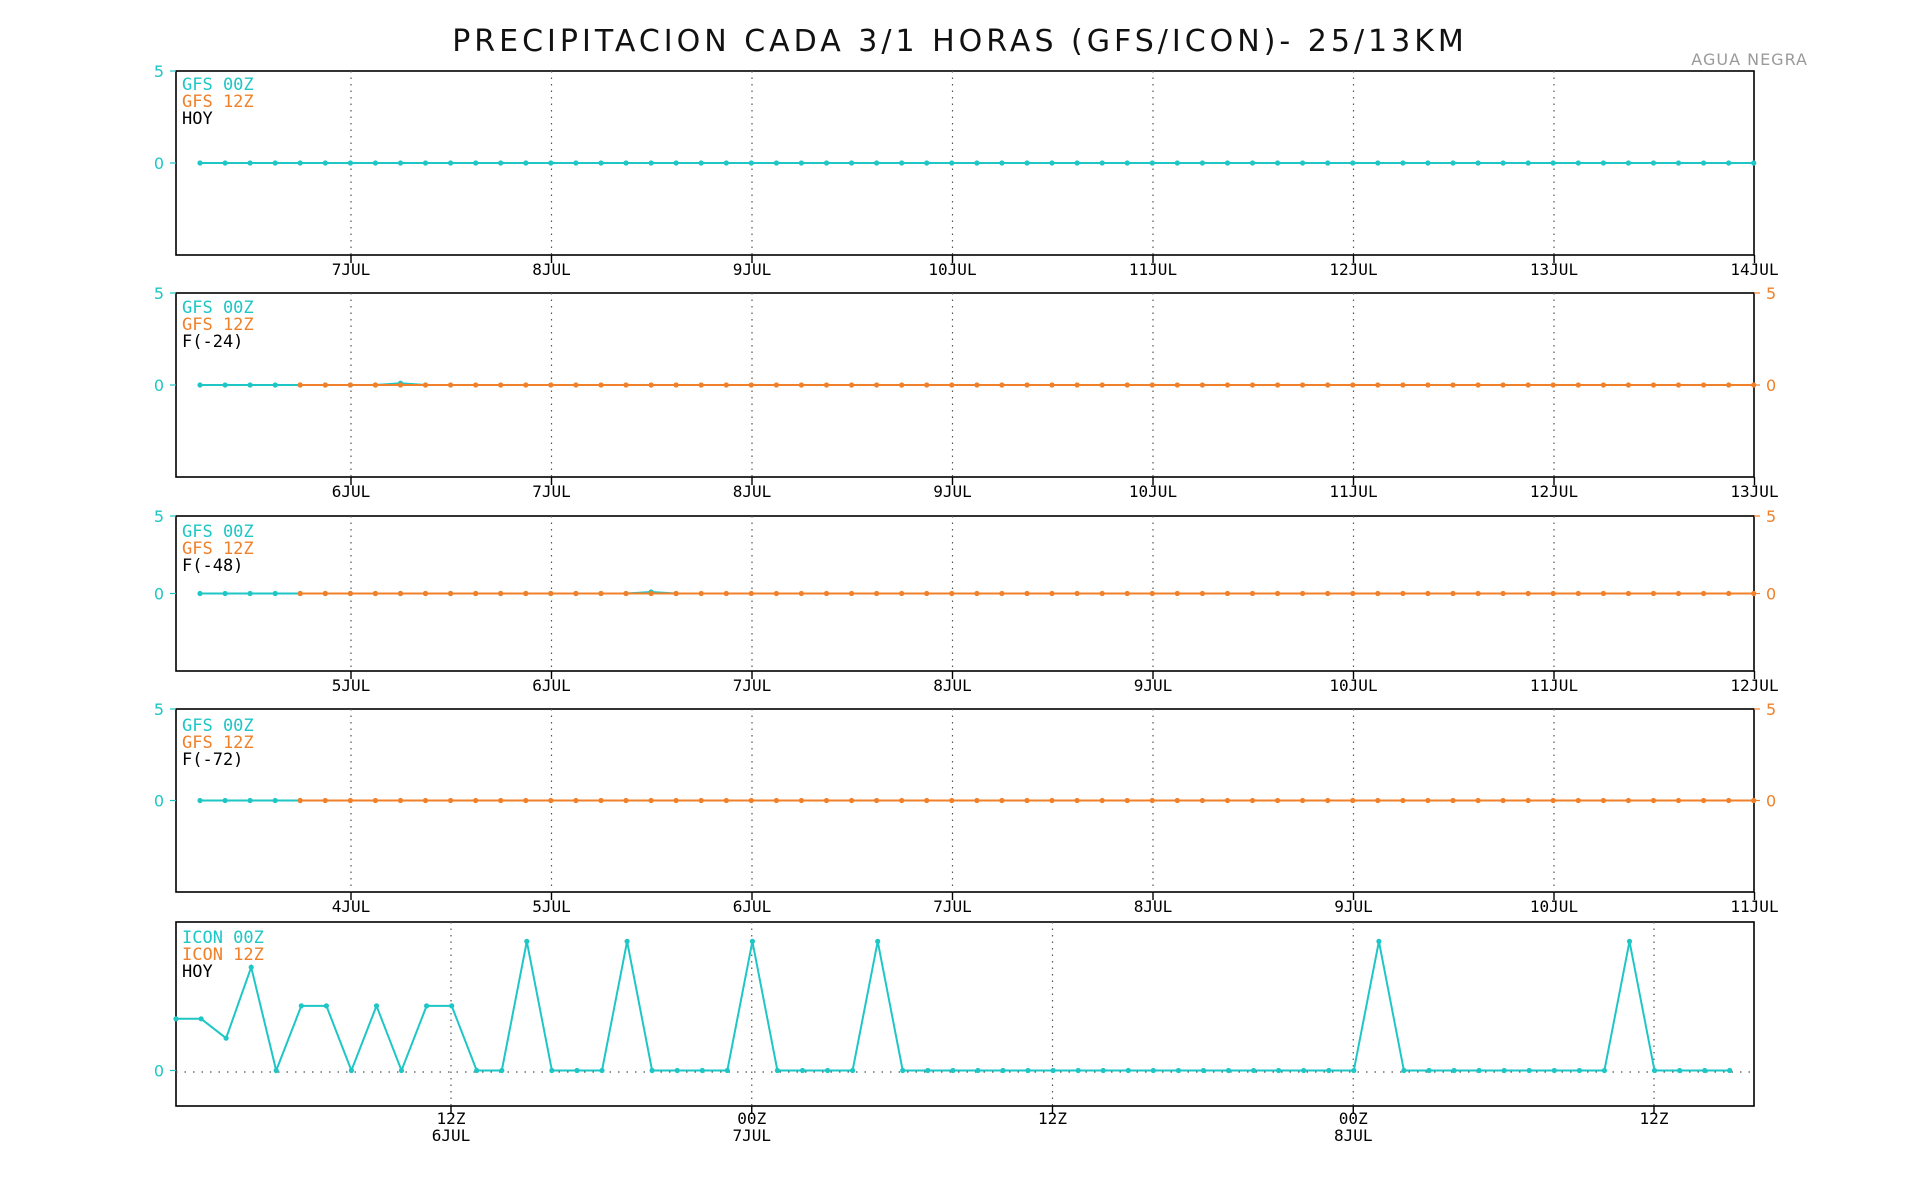 The width and height of the screenshot is (1920, 1200). I want to click on x-tick-label: 14JUL, so click(1754, 269).